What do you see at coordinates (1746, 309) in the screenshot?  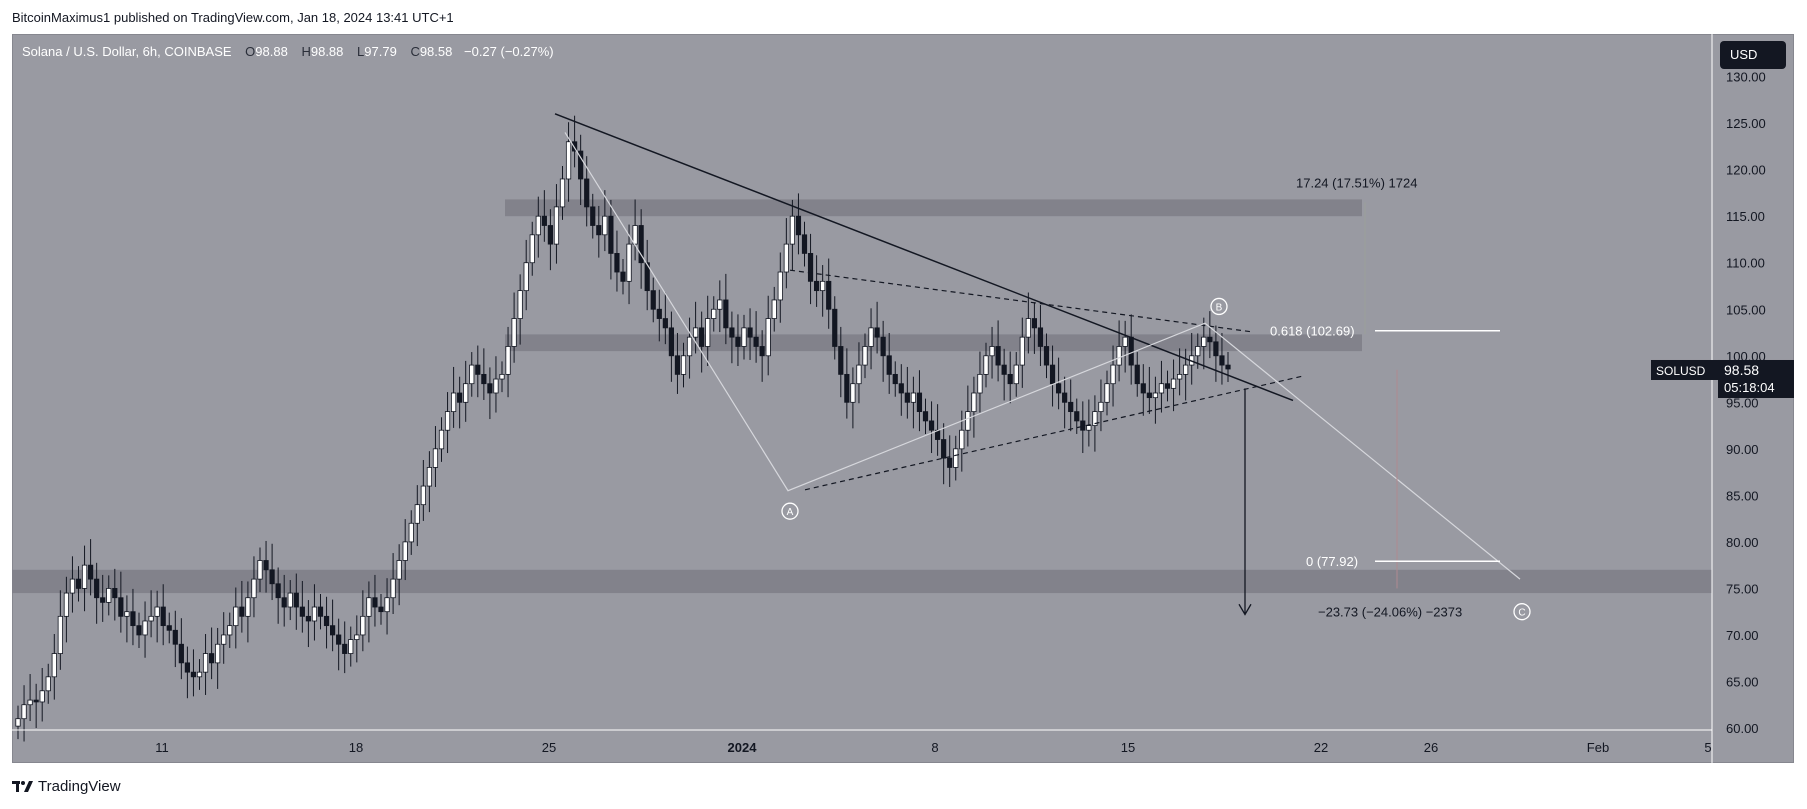 I see `price-axis-tick: 105.00` at bounding box center [1746, 309].